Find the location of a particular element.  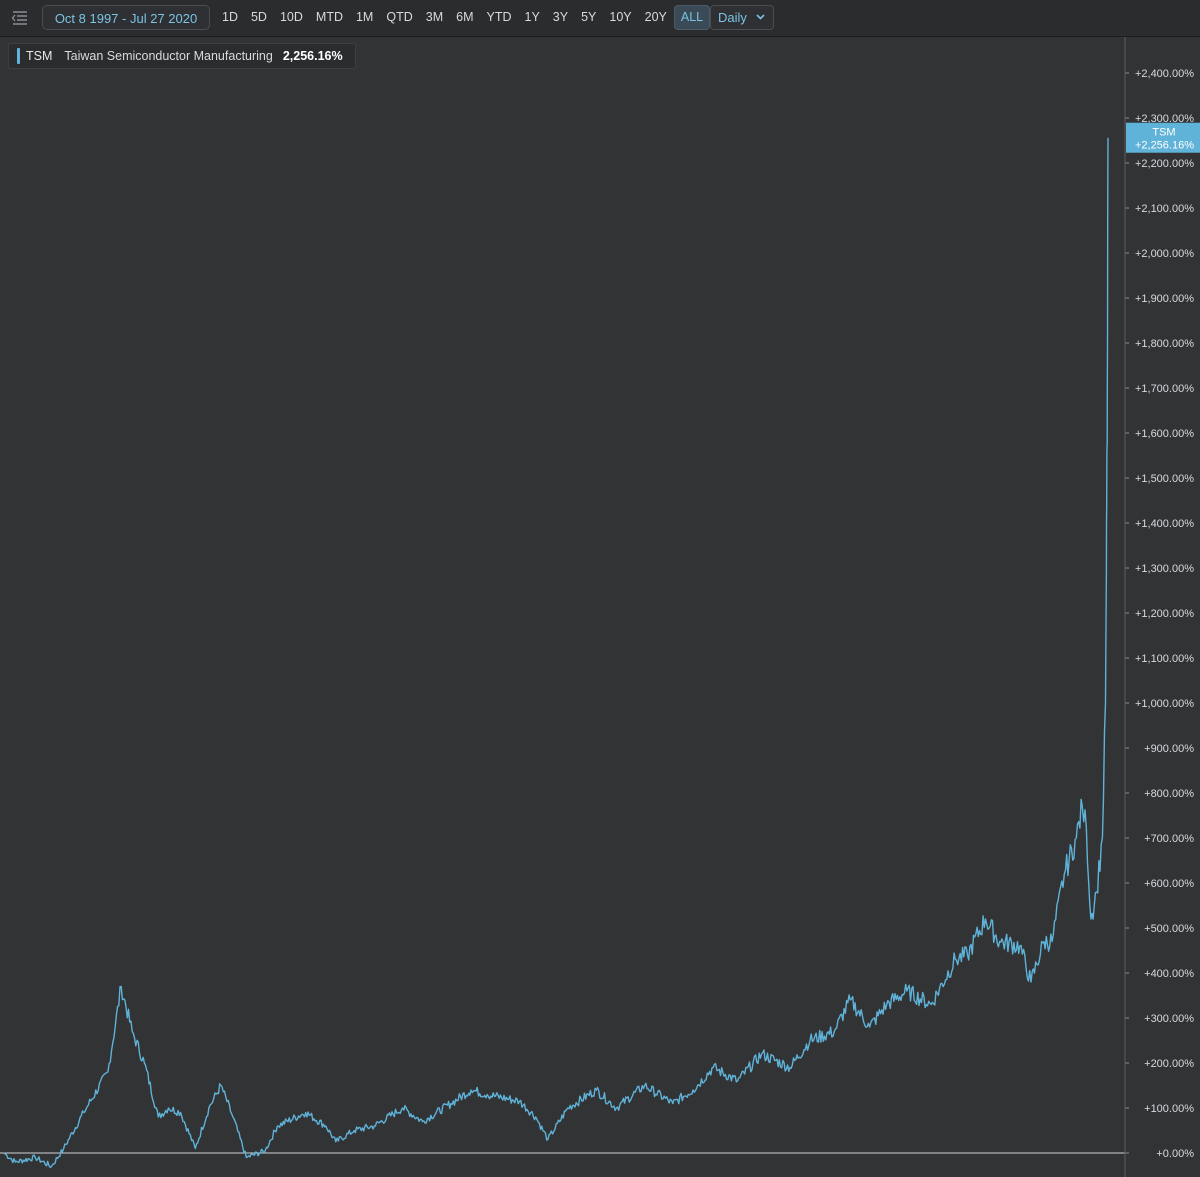

y-tick-label: +1,600.00% is located at coordinates (1164, 434).